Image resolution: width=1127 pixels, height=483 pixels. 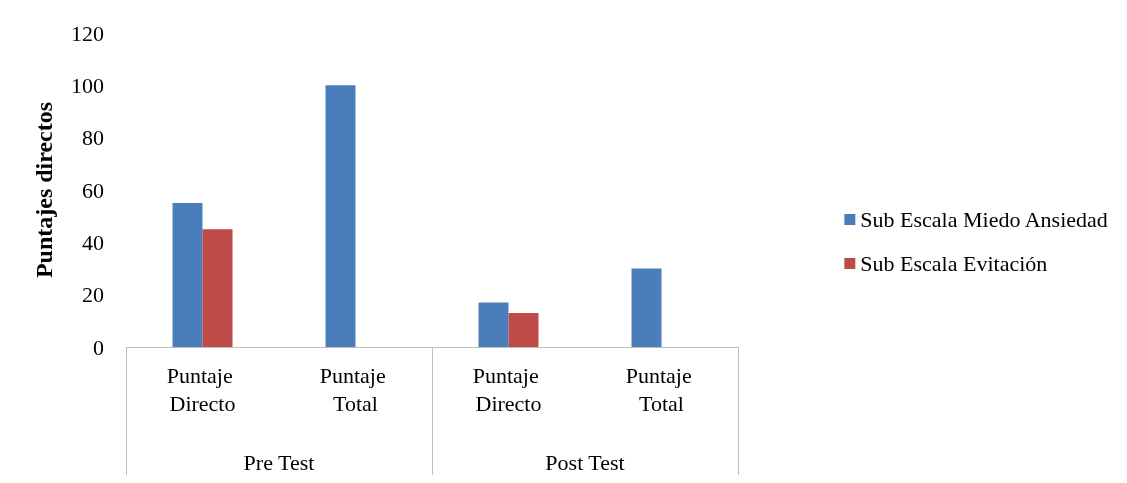 I want to click on y-tick-label: 100, so click(x=87, y=85).